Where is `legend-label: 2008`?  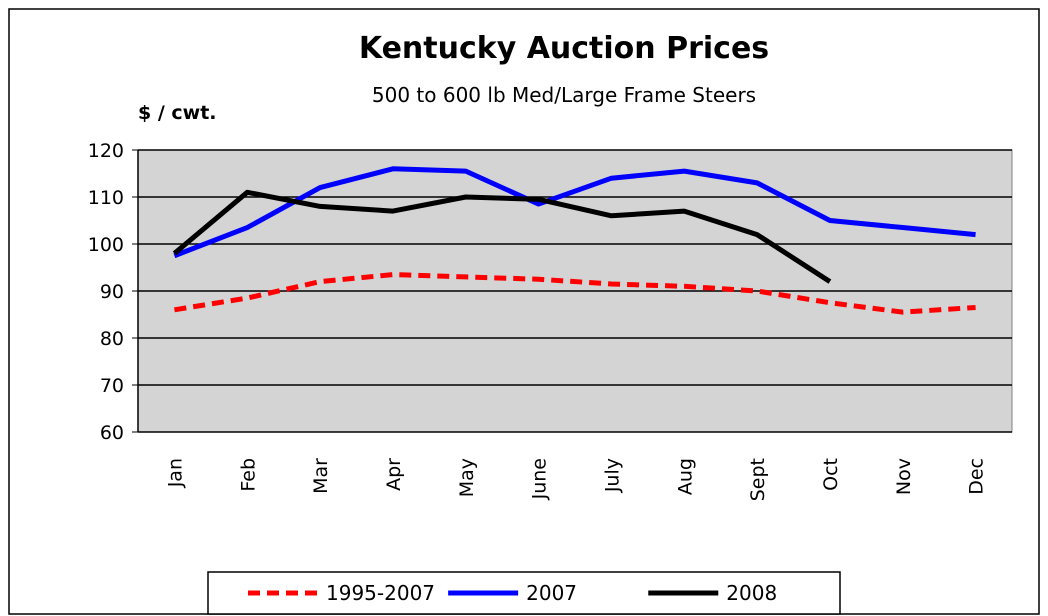 legend-label: 2008 is located at coordinates (751, 593).